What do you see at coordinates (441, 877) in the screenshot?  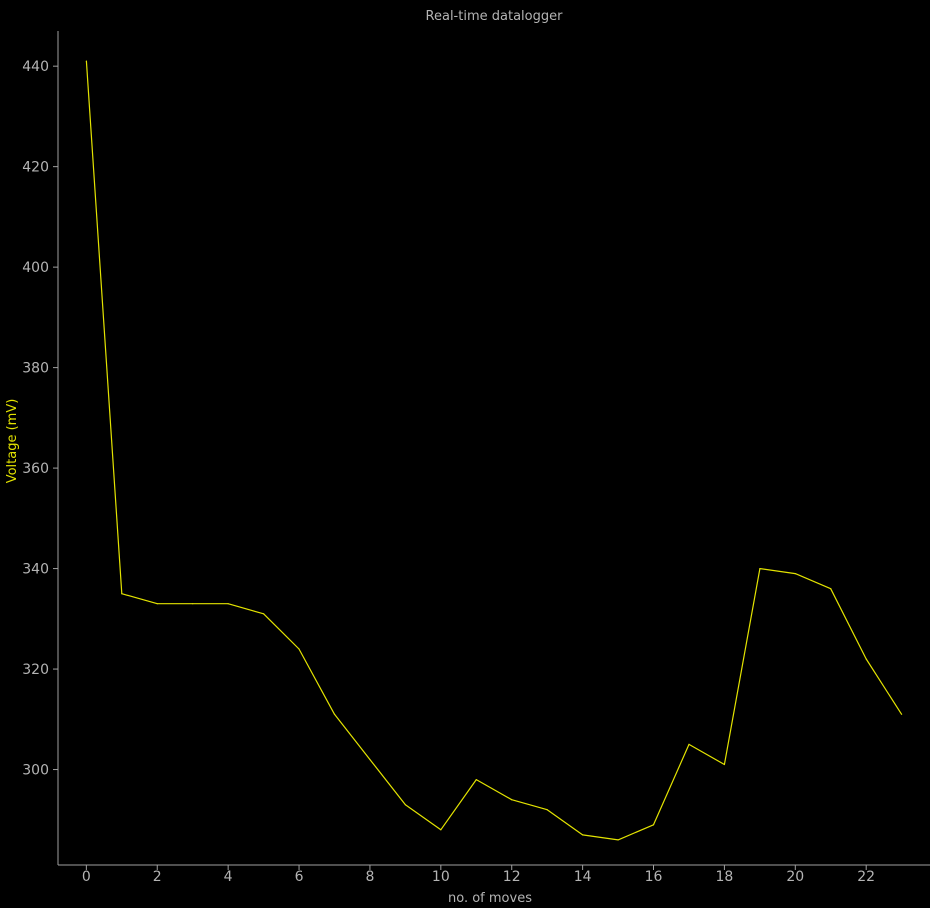 I see `x-tick-label: 10` at bounding box center [441, 877].